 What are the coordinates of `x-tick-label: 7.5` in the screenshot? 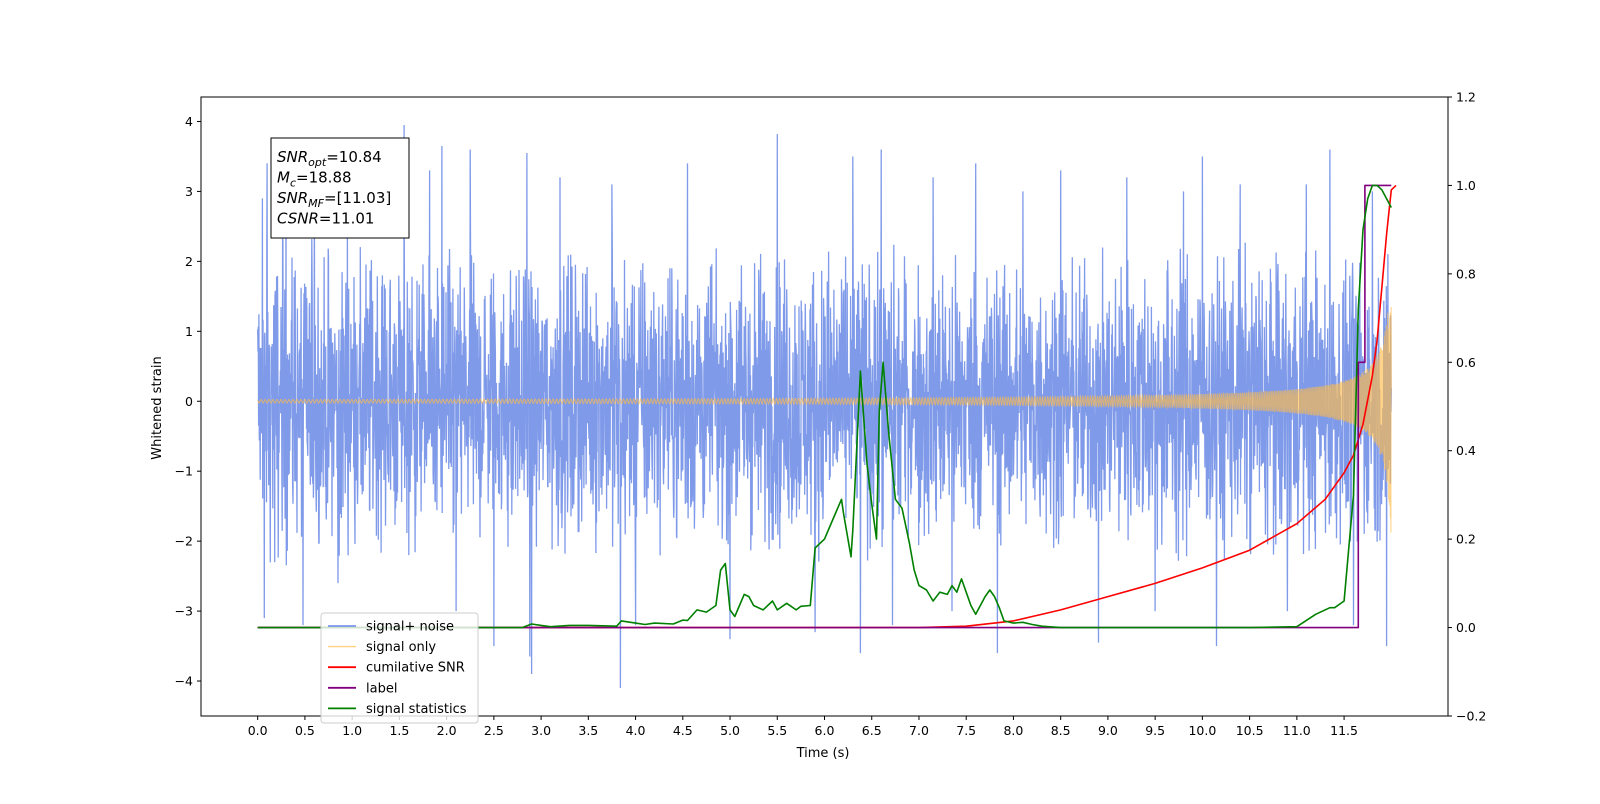 It's located at (966, 730).